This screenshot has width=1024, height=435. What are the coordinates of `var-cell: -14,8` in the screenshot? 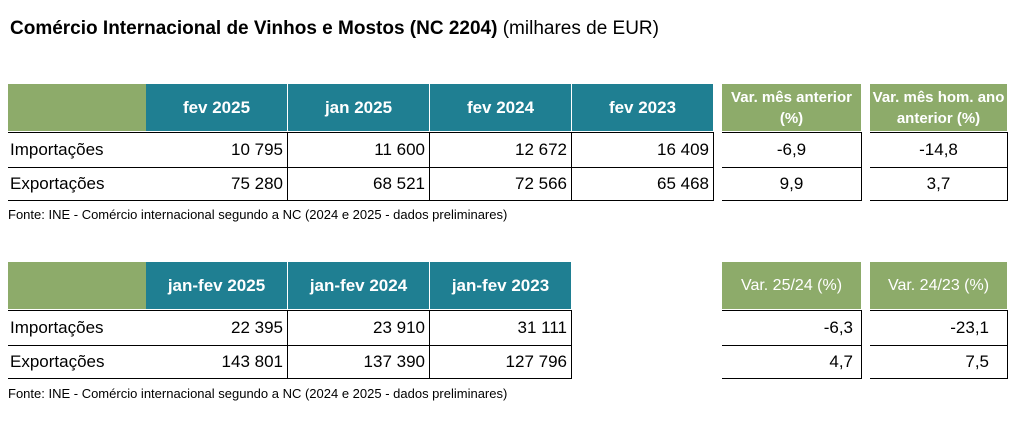 It's located at (938, 149).